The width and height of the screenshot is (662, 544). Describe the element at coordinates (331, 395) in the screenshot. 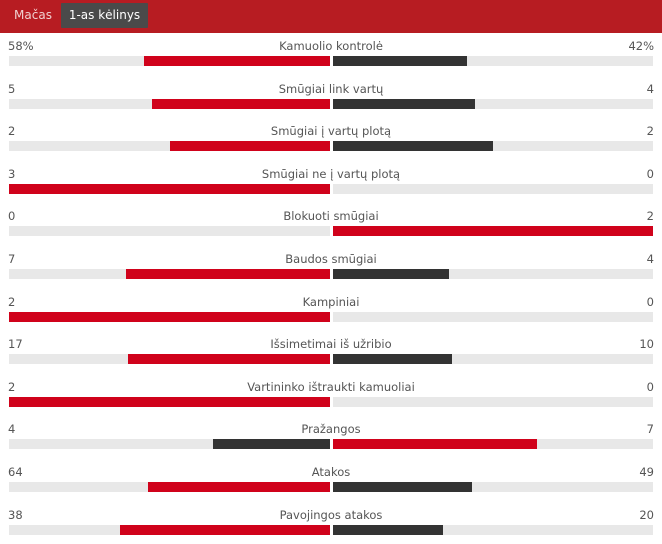

I see `stat-row: 2 Vartininko ištraukti kamuoliai 0` at that location.